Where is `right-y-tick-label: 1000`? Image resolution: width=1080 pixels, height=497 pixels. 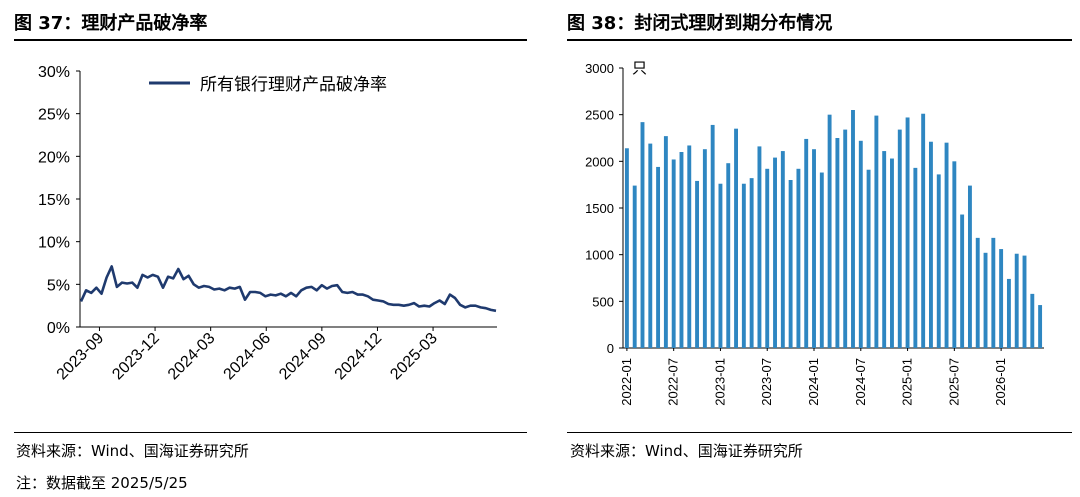 right-y-tick-label: 1000 is located at coordinates (599, 255).